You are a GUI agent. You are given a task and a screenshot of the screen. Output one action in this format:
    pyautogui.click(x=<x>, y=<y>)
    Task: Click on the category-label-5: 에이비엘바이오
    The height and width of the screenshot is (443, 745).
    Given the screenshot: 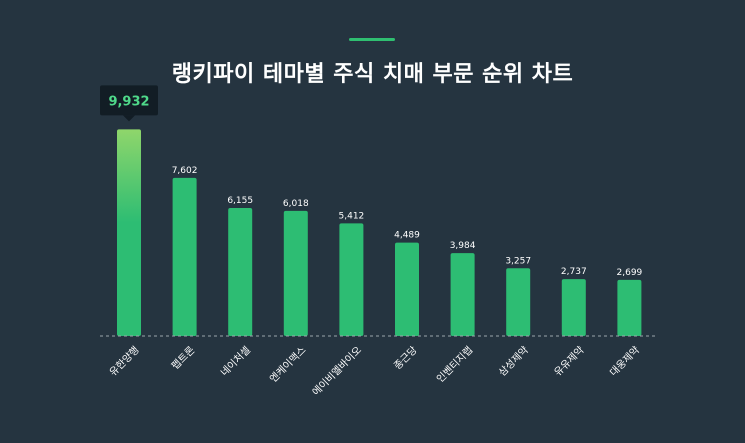 What is the action you would take?
    pyautogui.click(x=336, y=370)
    